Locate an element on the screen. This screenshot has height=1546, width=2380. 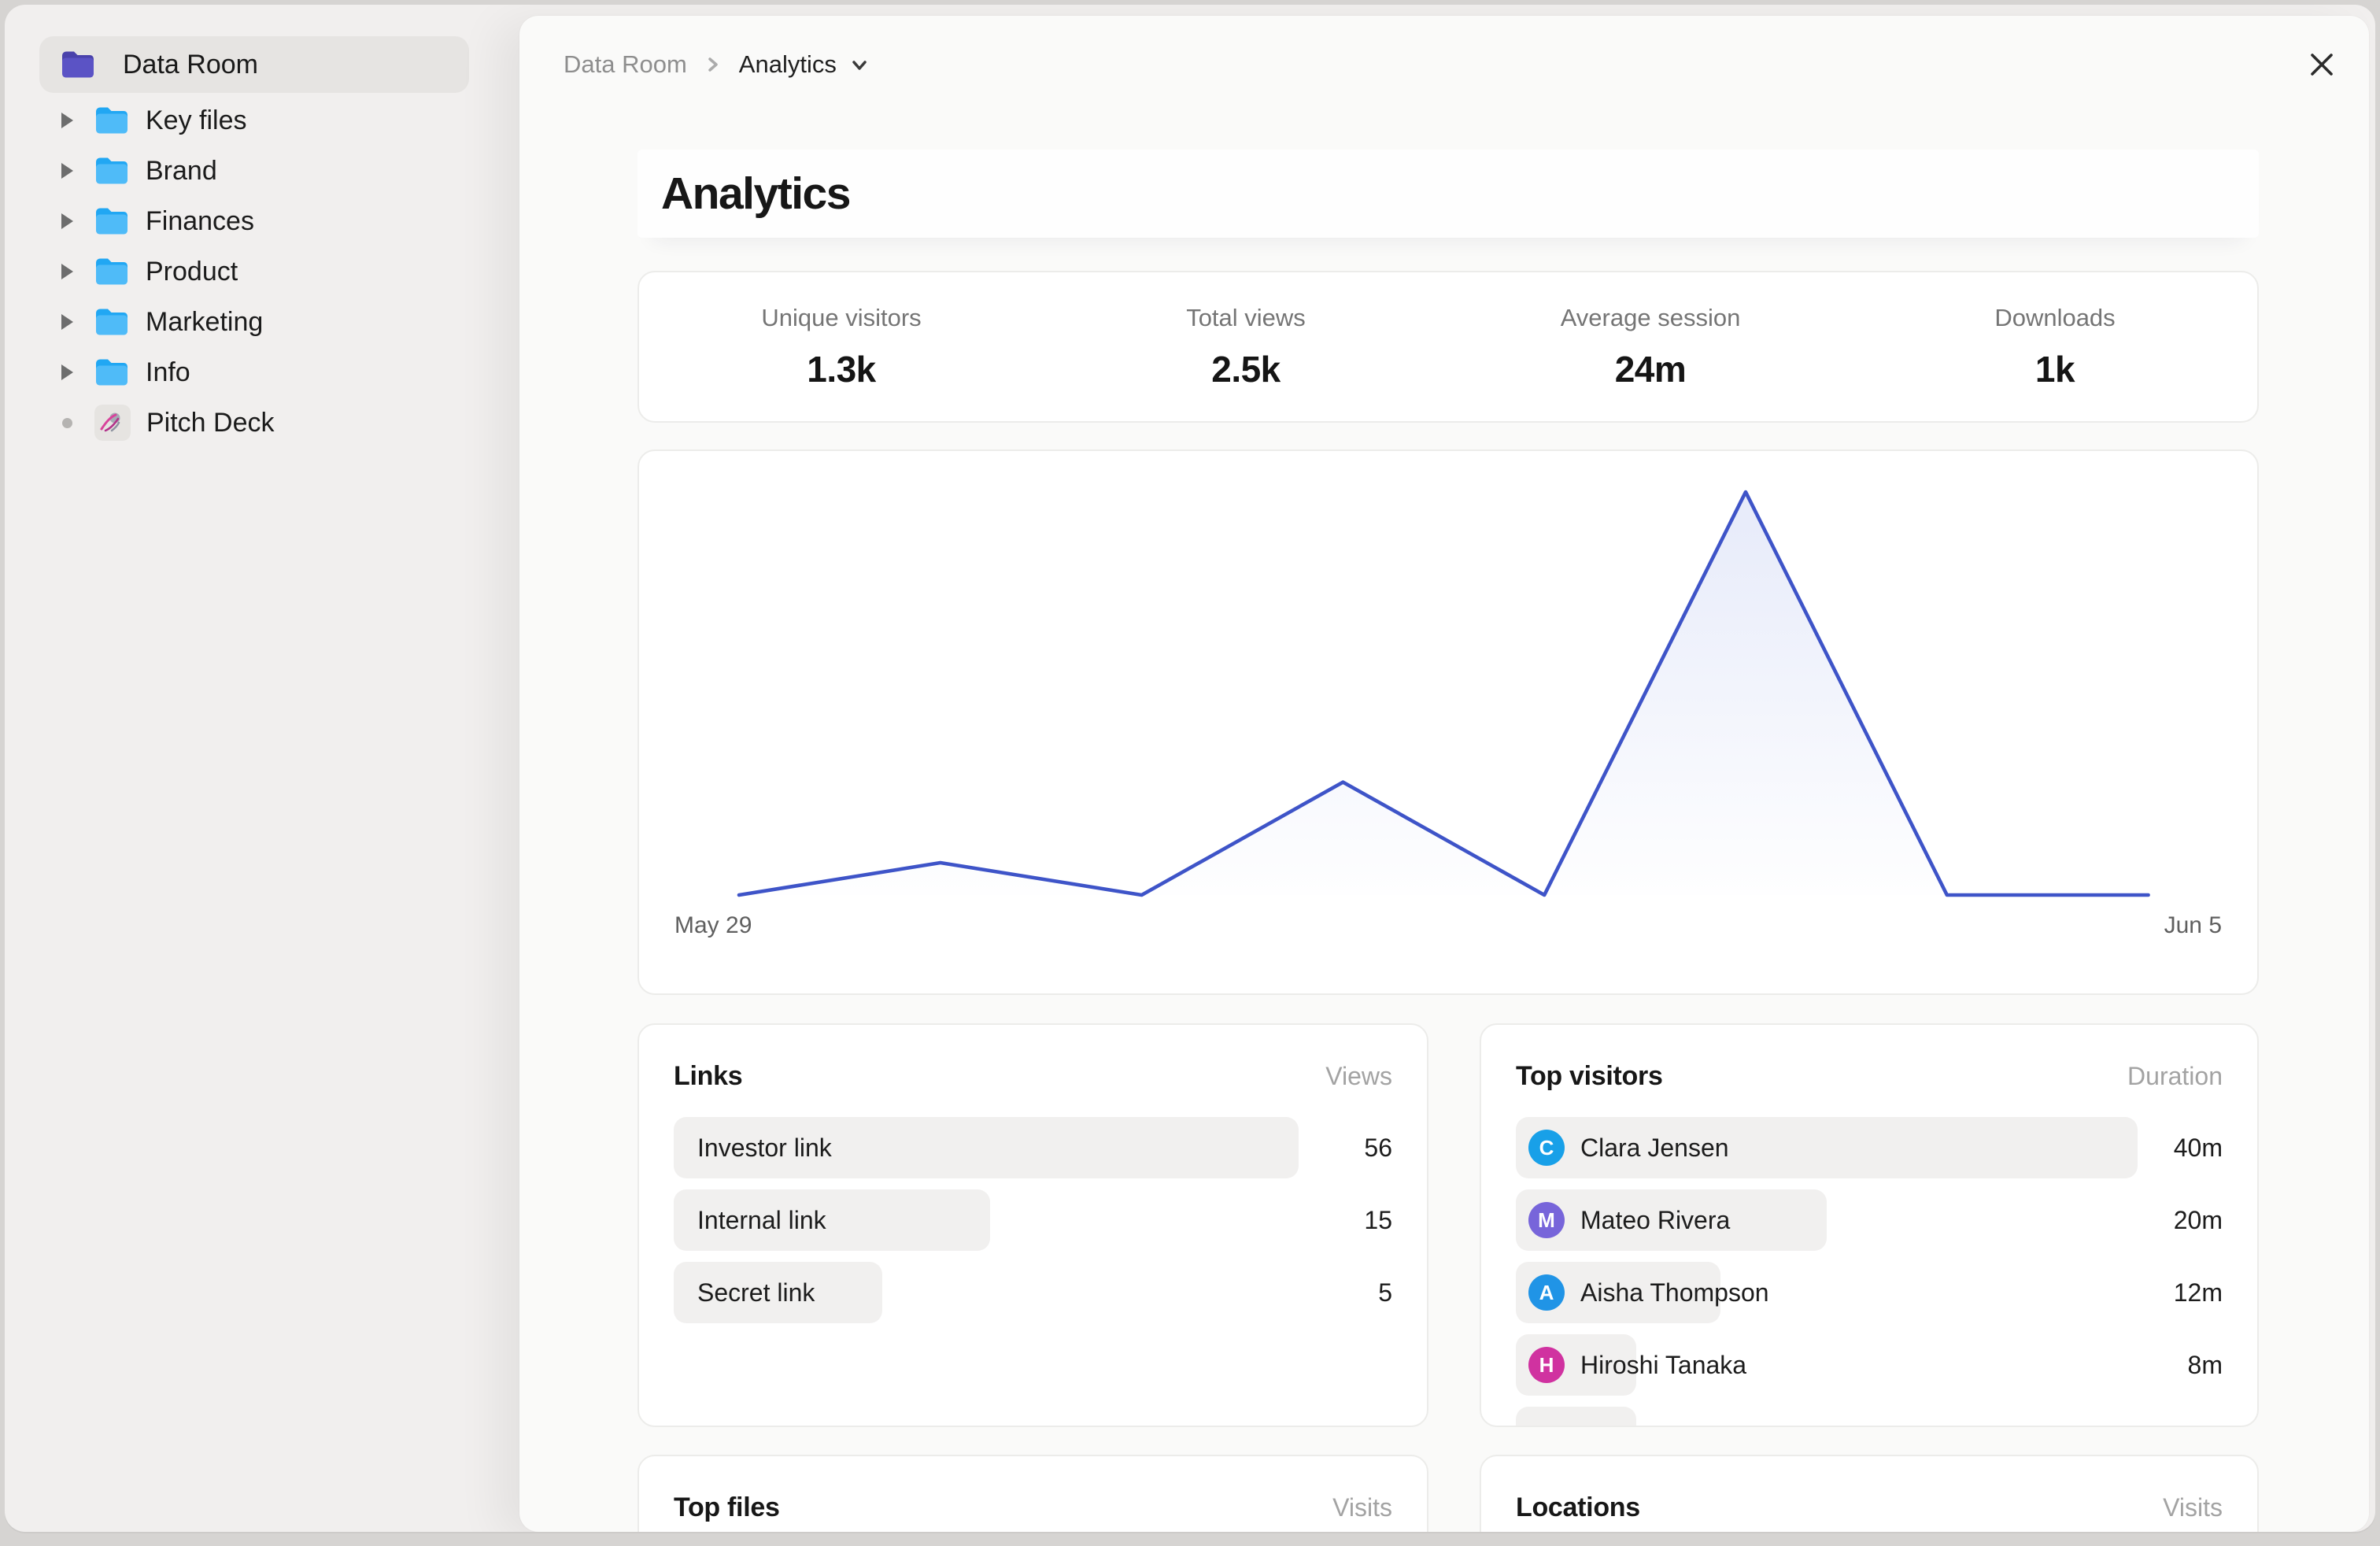
visitor-row: C Clara Jensen 40m is located at coordinates (1869, 1147).